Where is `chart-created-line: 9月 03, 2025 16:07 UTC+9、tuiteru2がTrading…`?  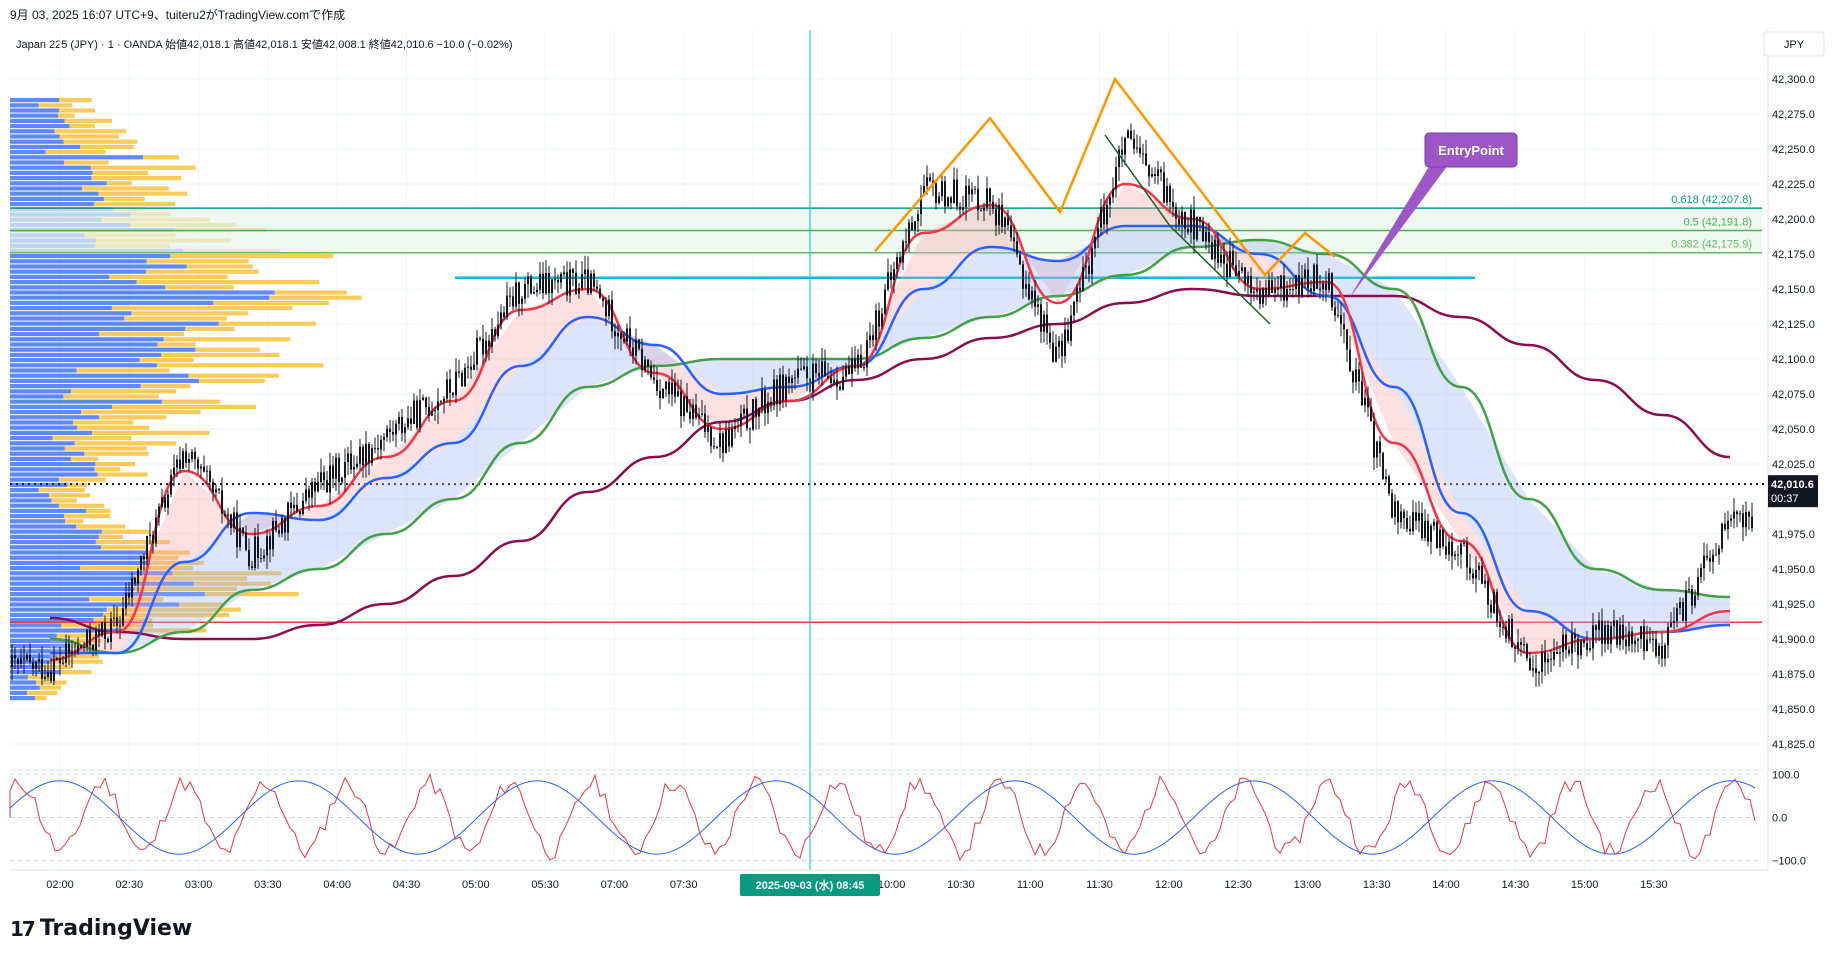
chart-created-line: 9月 03, 2025 16:07 UTC+9、tuiteru2がTrading… is located at coordinates (178, 15).